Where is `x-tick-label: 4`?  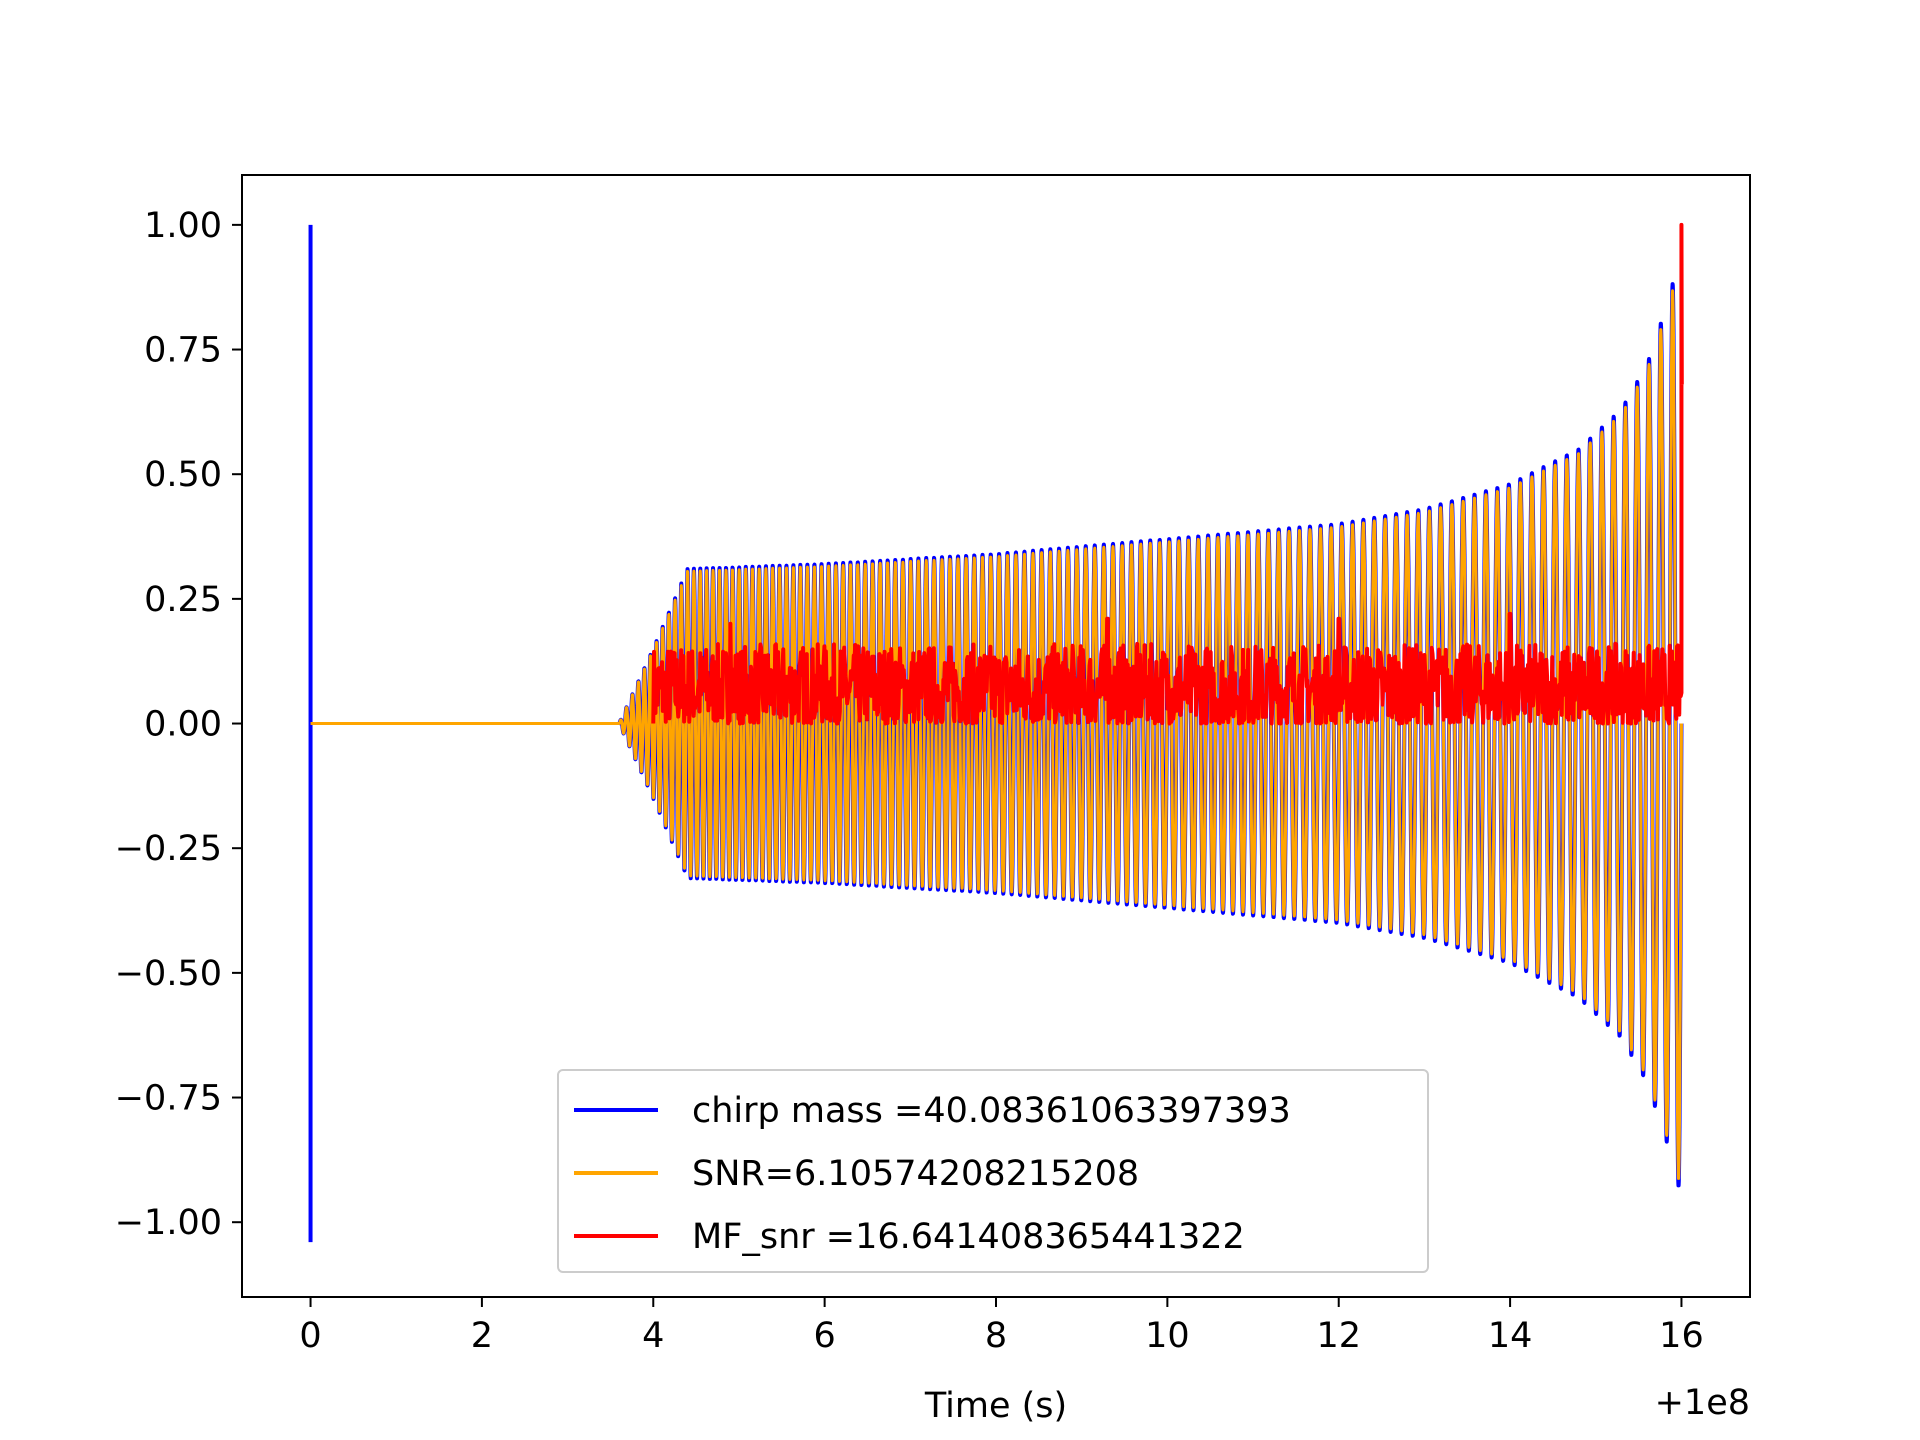
x-tick-label: 4 is located at coordinates (653, 1336).